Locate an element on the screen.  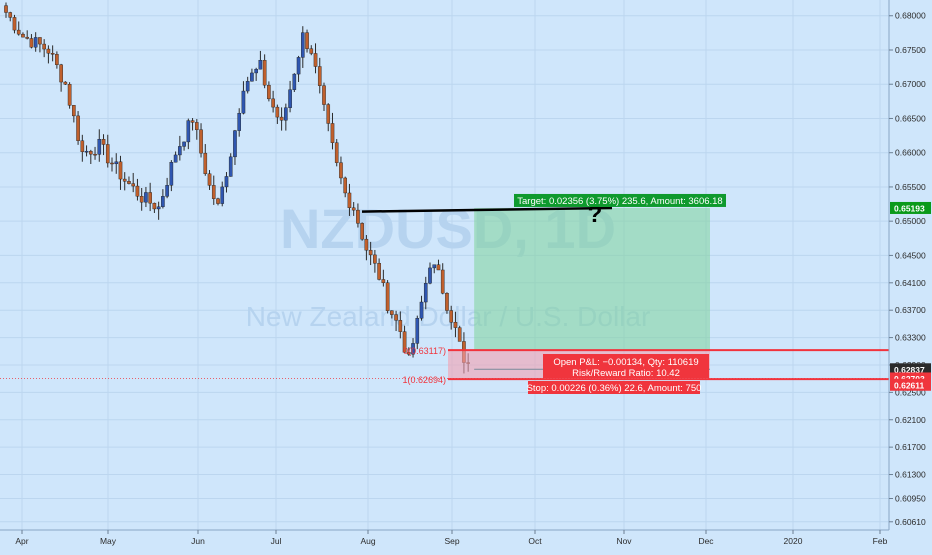
time-tick-label: Jun is located at coordinates (198, 541).